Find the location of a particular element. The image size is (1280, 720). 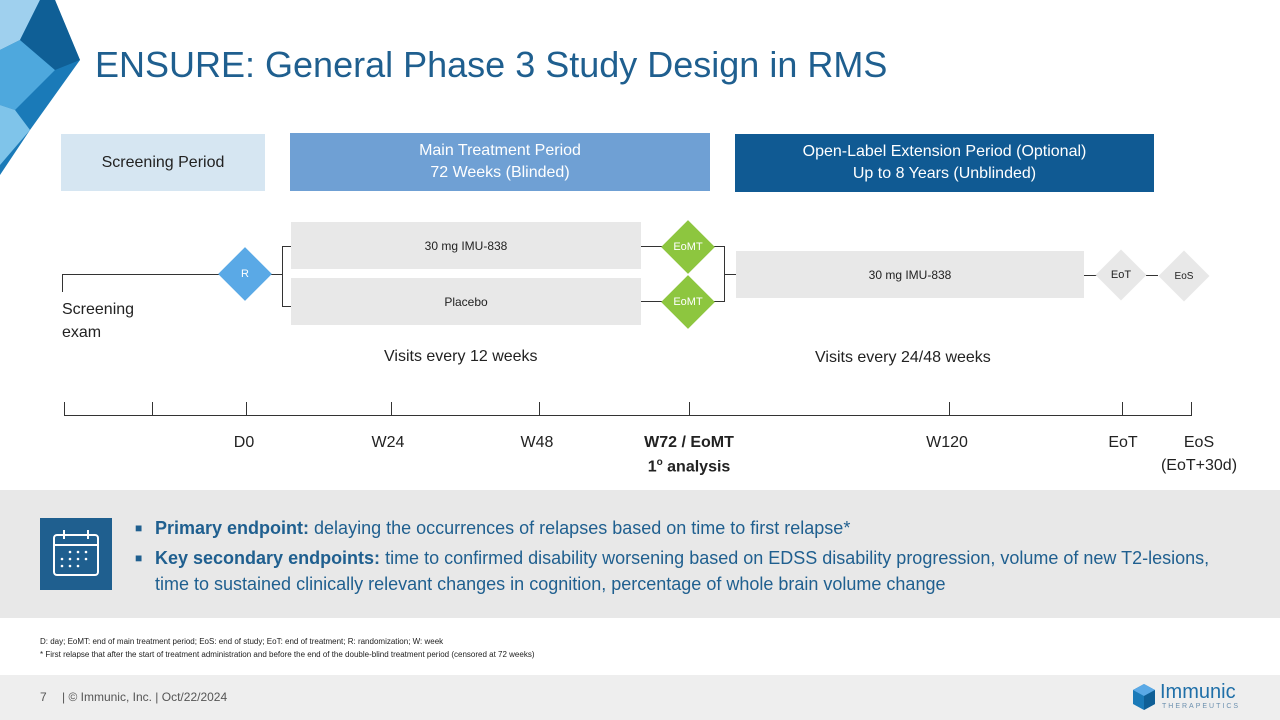

screening-horizontal-line is located at coordinates (143, 274).